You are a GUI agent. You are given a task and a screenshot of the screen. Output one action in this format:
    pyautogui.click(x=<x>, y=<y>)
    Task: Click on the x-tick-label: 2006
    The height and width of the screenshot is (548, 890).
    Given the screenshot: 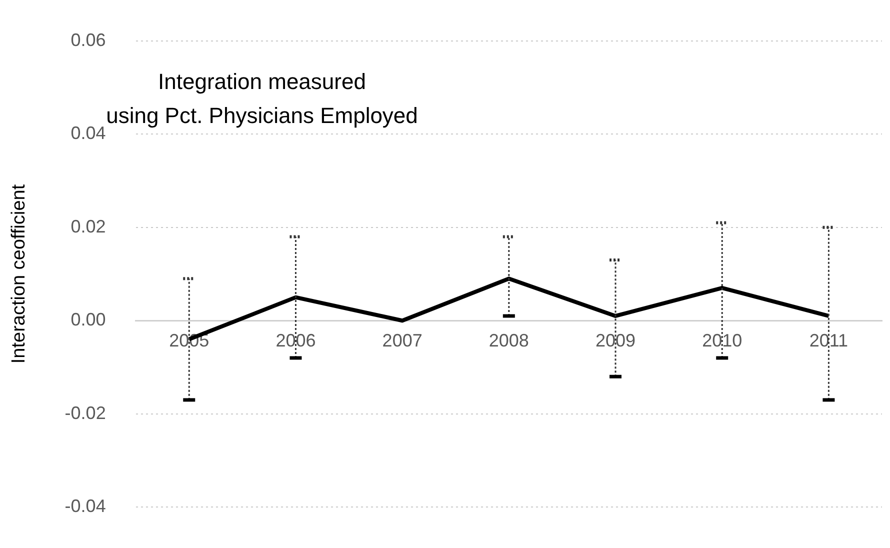 What is the action you would take?
    pyautogui.click(x=296, y=340)
    